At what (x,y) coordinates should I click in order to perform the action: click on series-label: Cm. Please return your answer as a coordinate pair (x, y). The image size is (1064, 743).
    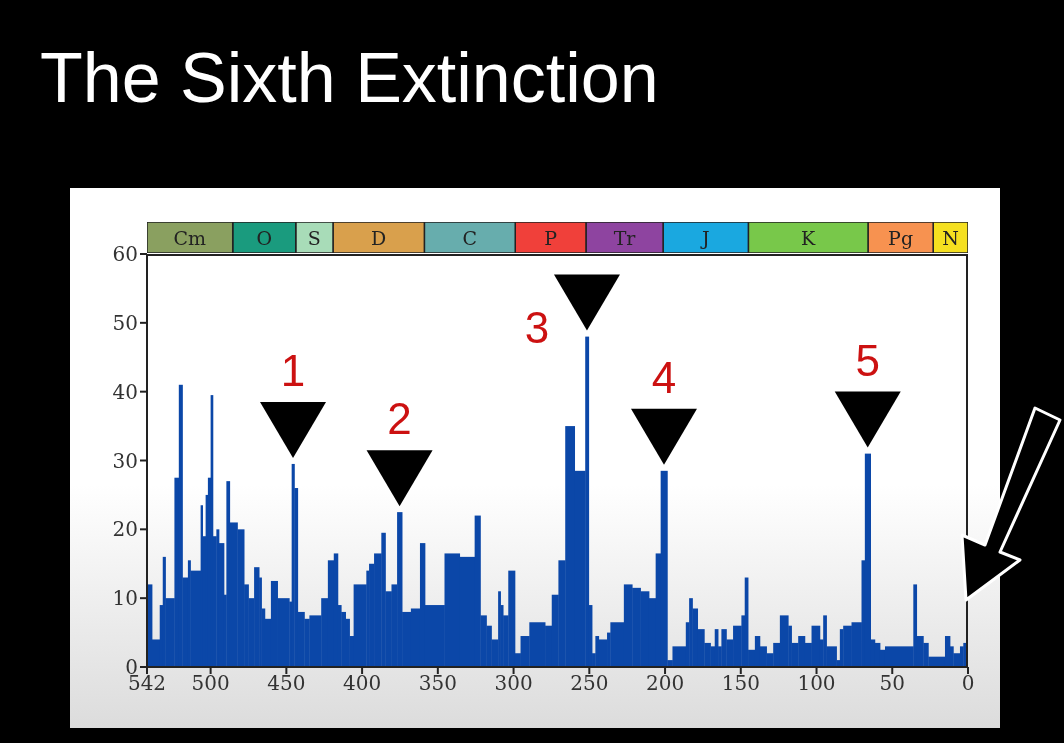
    Looking at the image, I should click on (190, 237).